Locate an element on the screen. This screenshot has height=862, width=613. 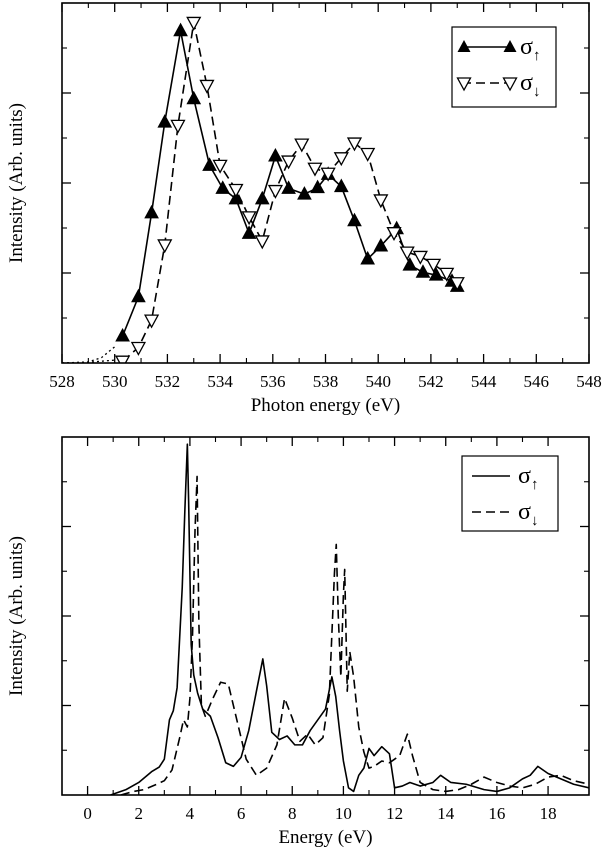
bottom-xtick-label: 12 is located at coordinates (394, 813).